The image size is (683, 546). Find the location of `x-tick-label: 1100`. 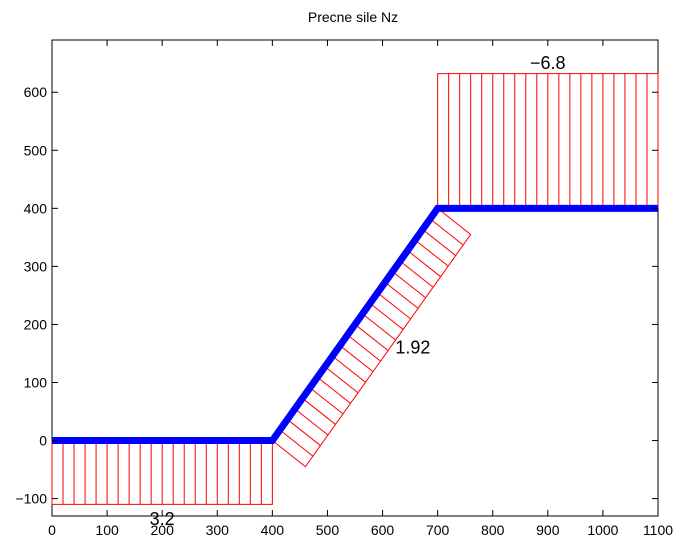

x-tick-label: 1100 is located at coordinates (658, 530).